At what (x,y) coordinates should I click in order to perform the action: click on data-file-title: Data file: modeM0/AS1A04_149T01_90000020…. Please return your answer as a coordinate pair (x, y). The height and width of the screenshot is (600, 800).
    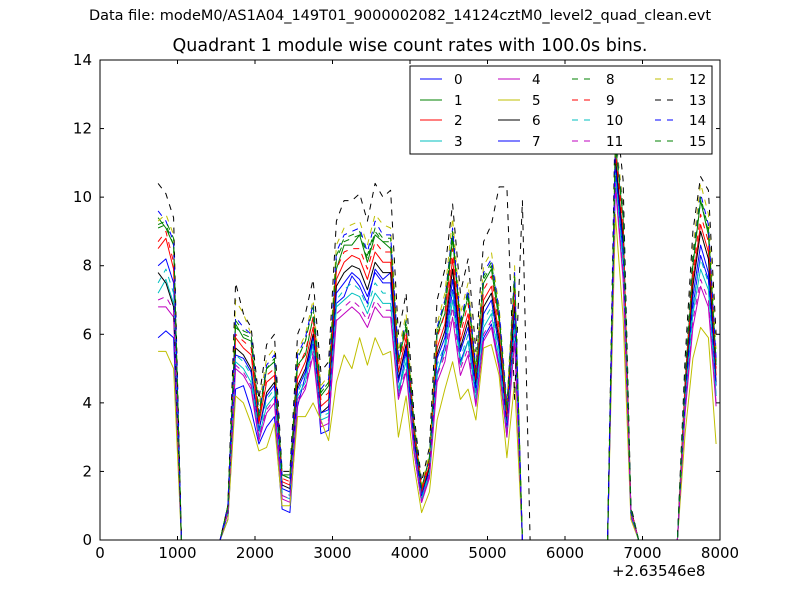
    Looking at the image, I should click on (400, 16).